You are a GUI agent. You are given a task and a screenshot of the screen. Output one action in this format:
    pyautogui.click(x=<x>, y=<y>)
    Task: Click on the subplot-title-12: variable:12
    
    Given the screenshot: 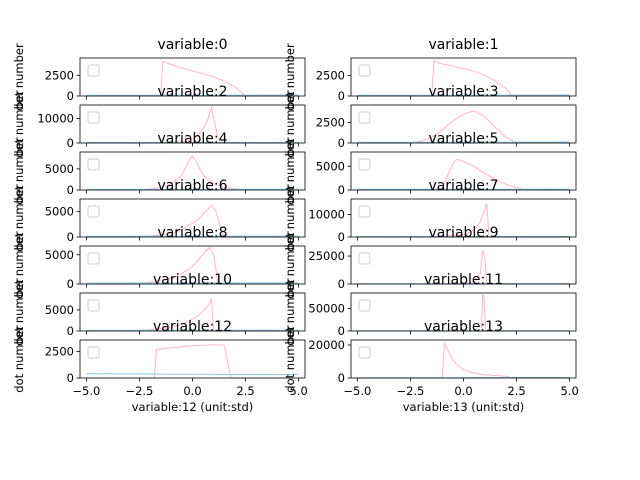 What is the action you would take?
    pyautogui.click(x=192, y=327)
    